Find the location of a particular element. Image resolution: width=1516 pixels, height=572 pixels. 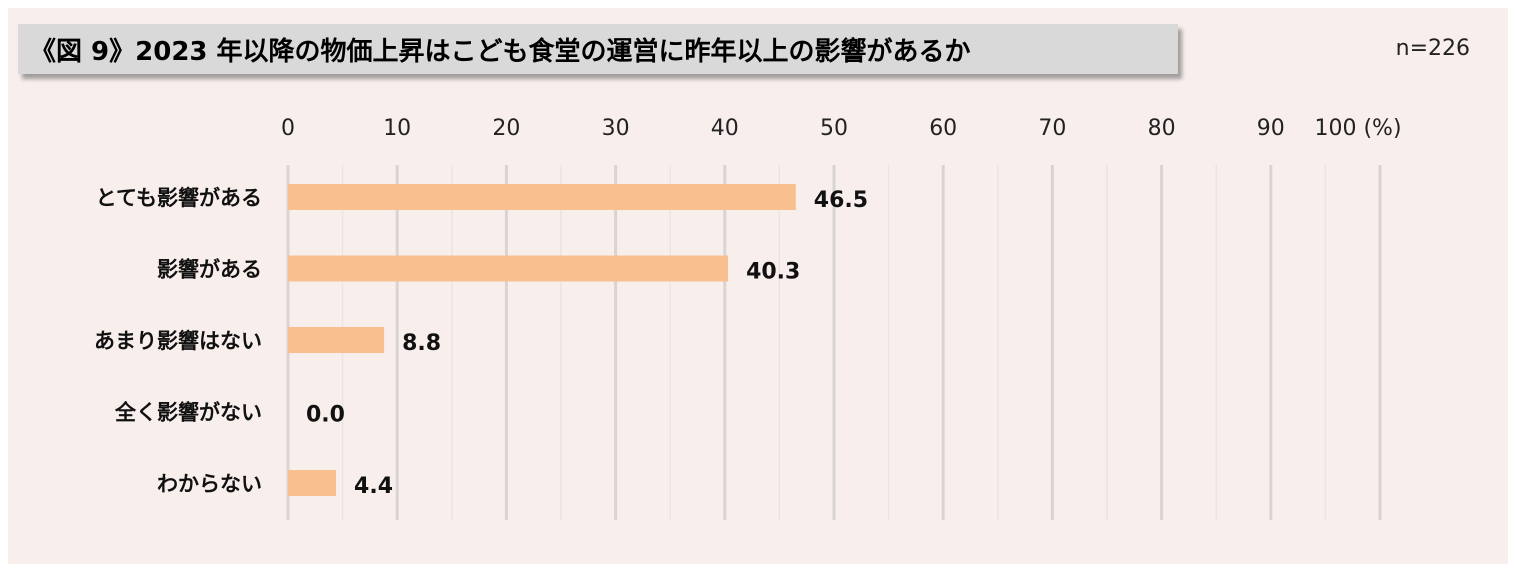

x-tick-label: 90 is located at coordinates (1271, 128).